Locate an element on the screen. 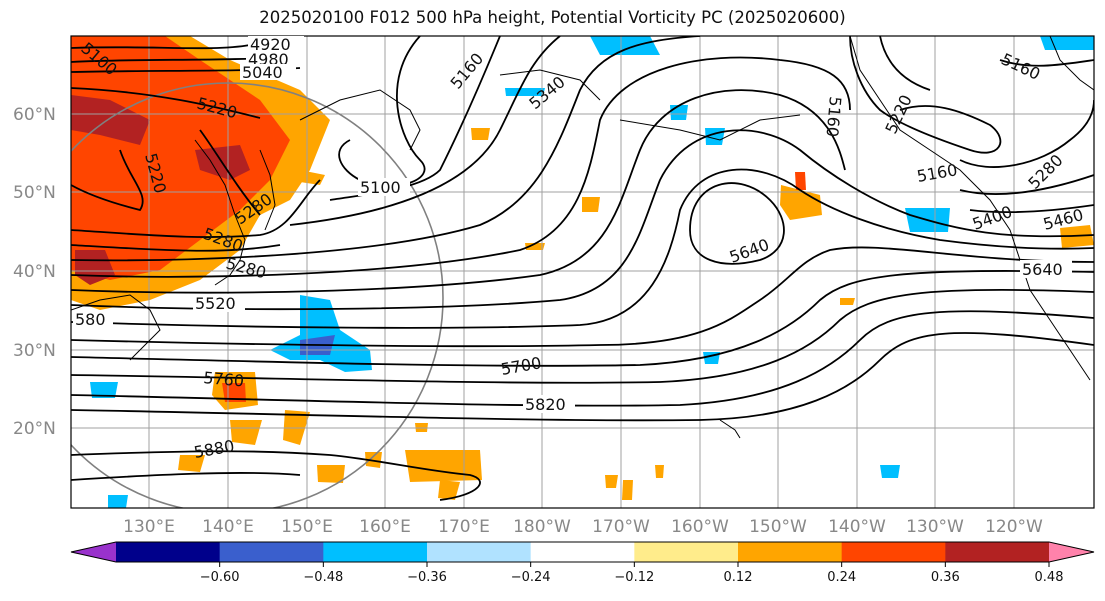 The width and height of the screenshot is (1105, 601). contour-label: 5760 is located at coordinates (224, 379).